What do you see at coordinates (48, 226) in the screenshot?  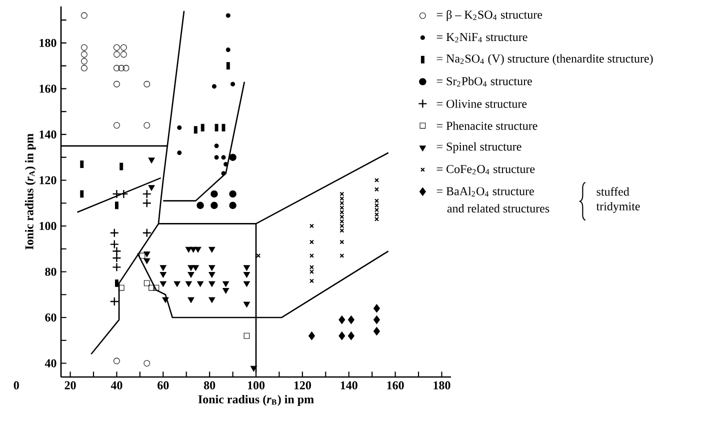 I see `y-tick-label: 100` at bounding box center [48, 226].